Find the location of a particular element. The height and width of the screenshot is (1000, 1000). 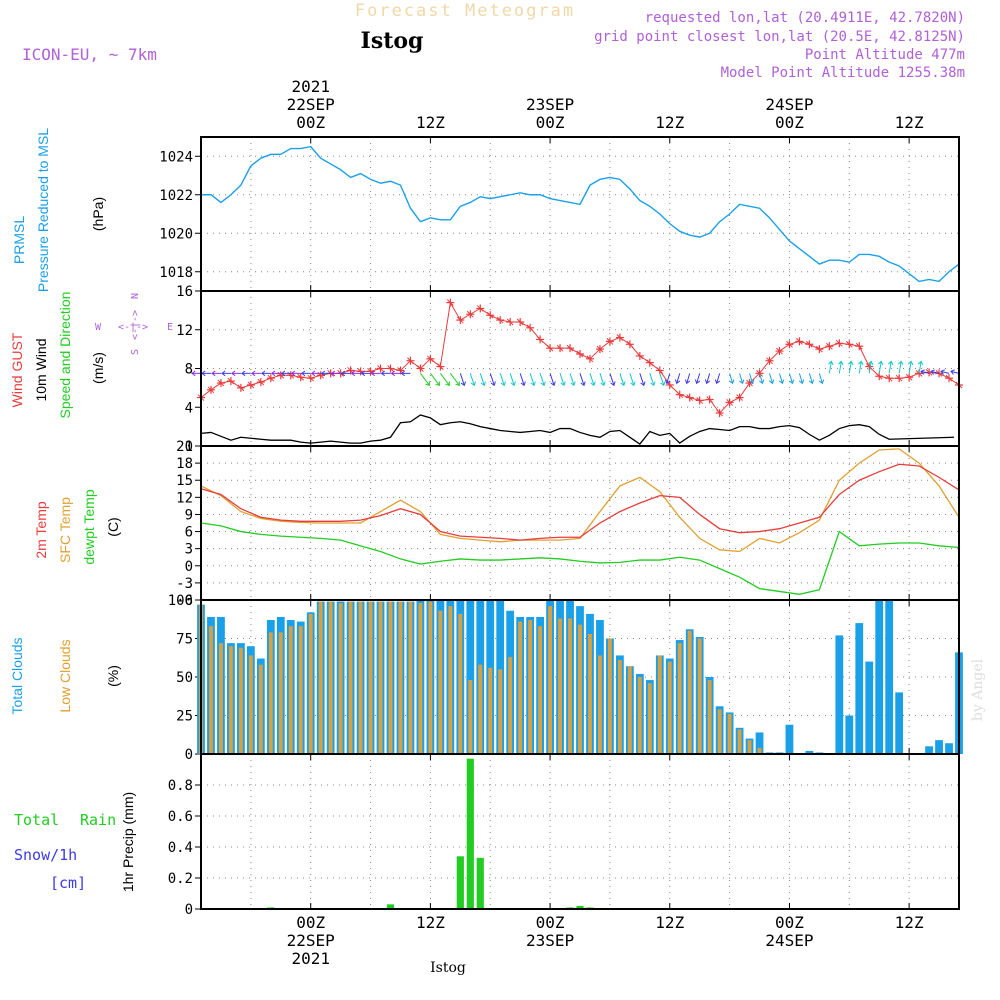

y-tick-label: 16 is located at coordinates (184, 292).